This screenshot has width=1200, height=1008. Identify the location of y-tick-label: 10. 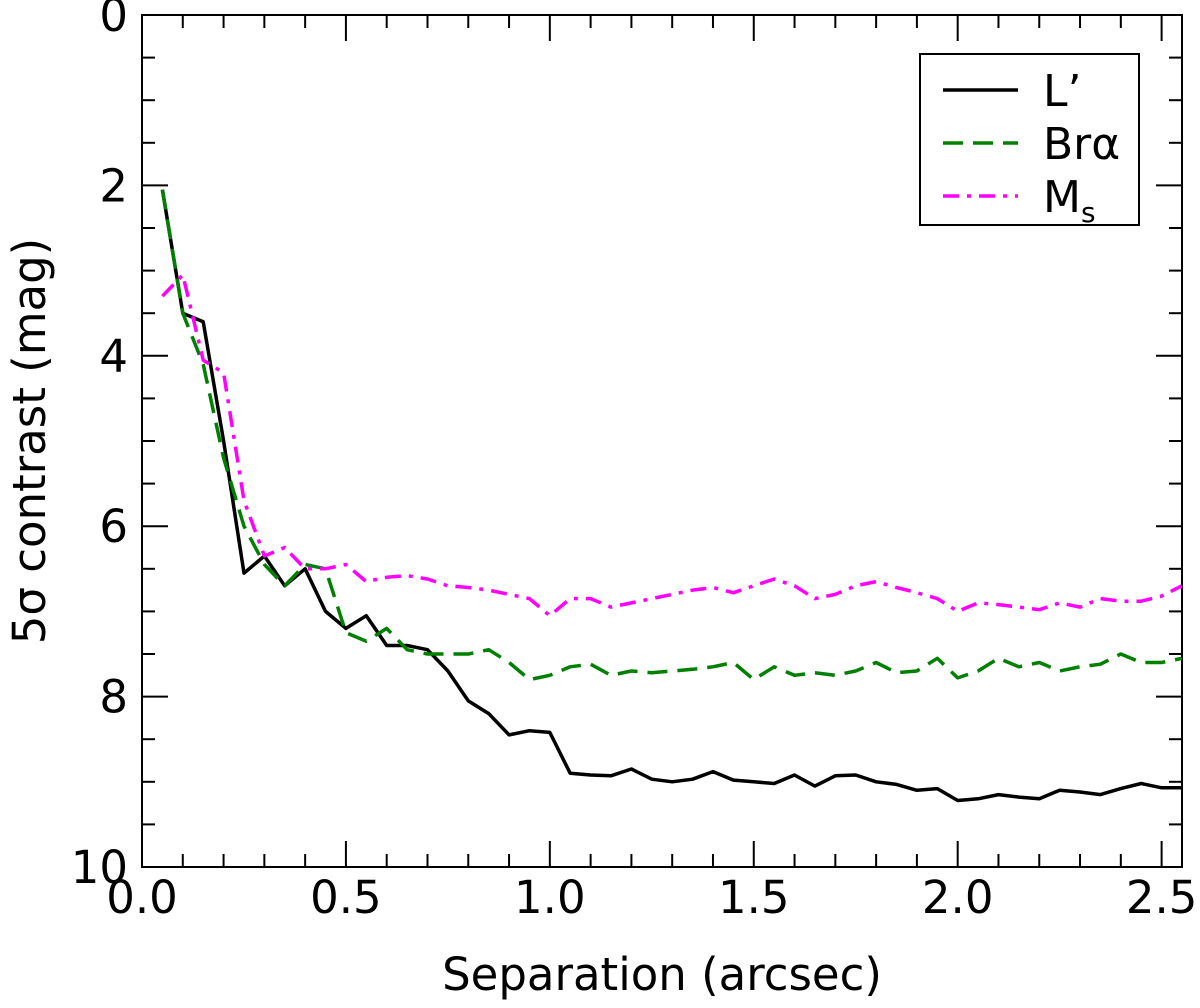
(99, 867).